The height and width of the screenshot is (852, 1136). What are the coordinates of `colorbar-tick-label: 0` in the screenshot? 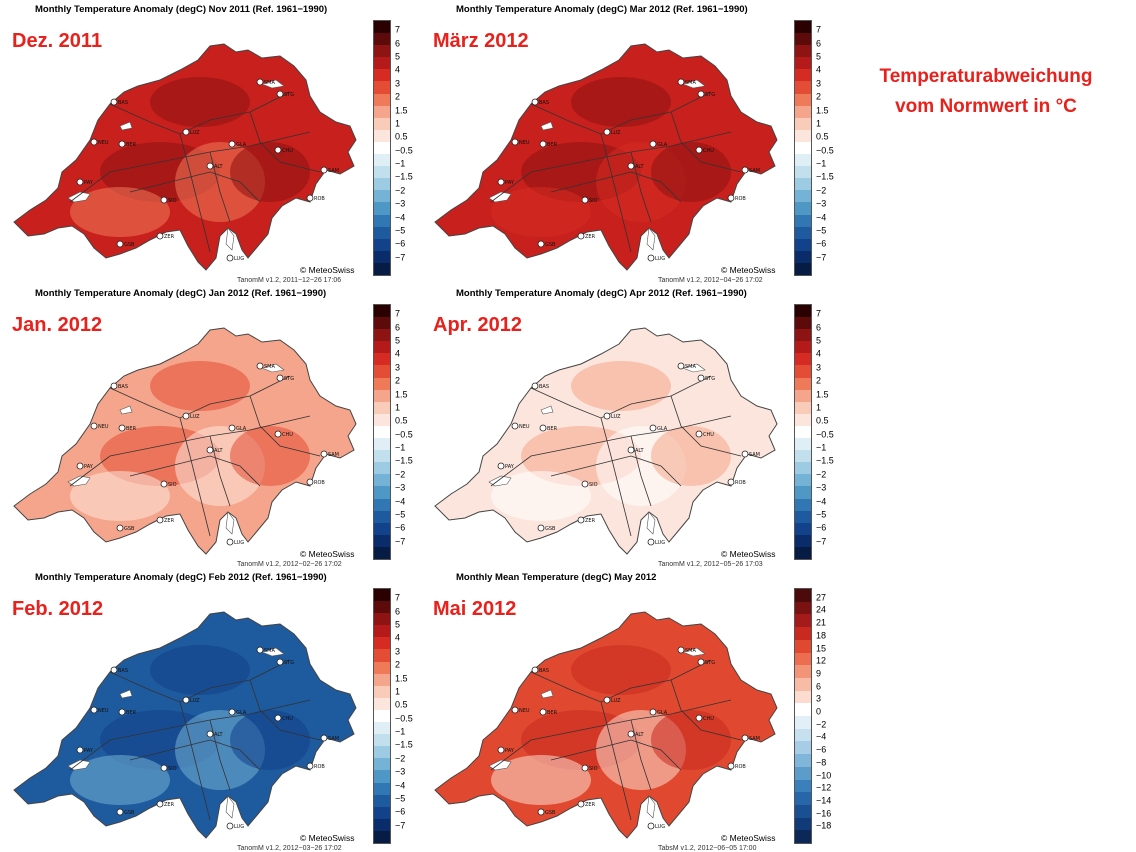 It's located at (819, 711).